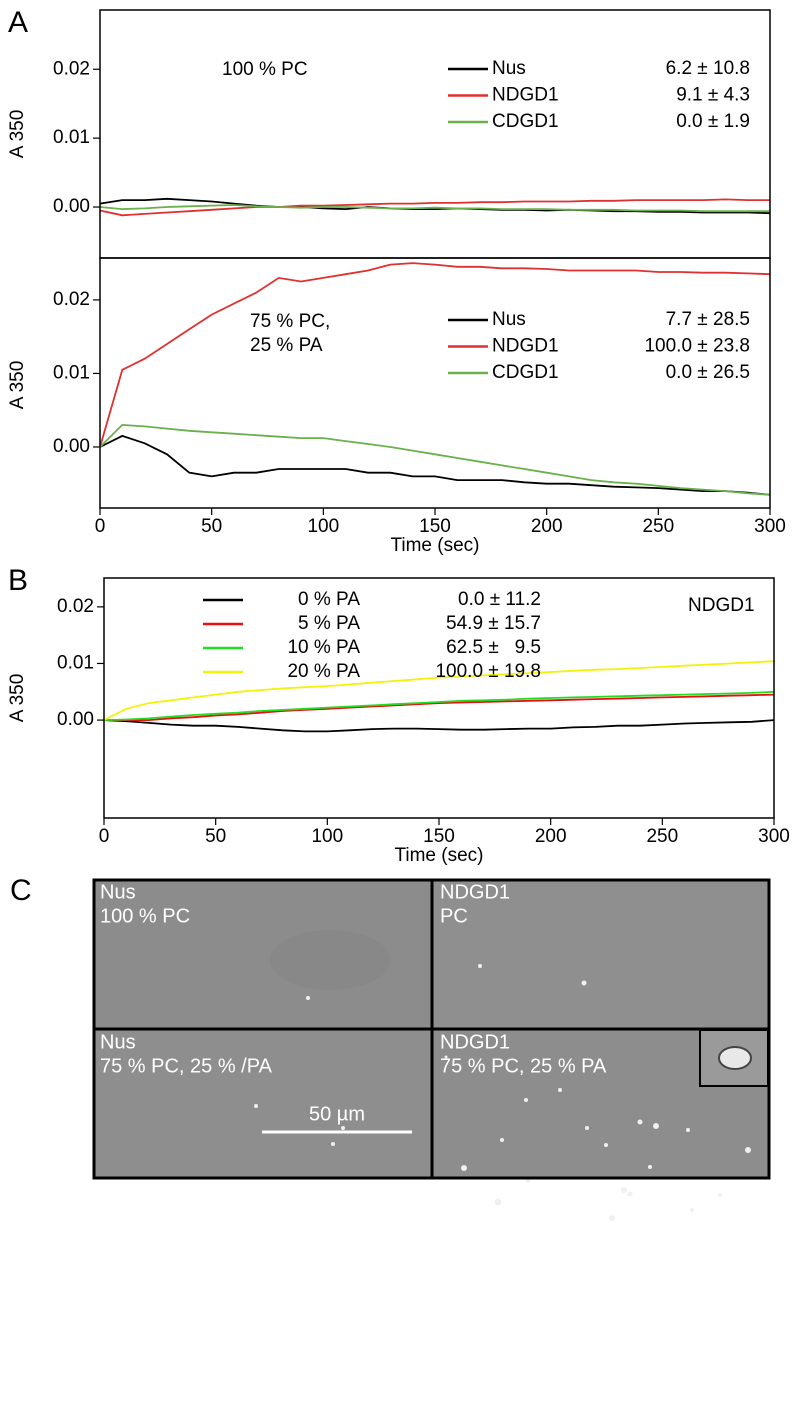 The width and height of the screenshot is (796, 1403). What do you see at coordinates (18, 580) in the screenshot?
I see `panel-label: B` at bounding box center [18, 580].